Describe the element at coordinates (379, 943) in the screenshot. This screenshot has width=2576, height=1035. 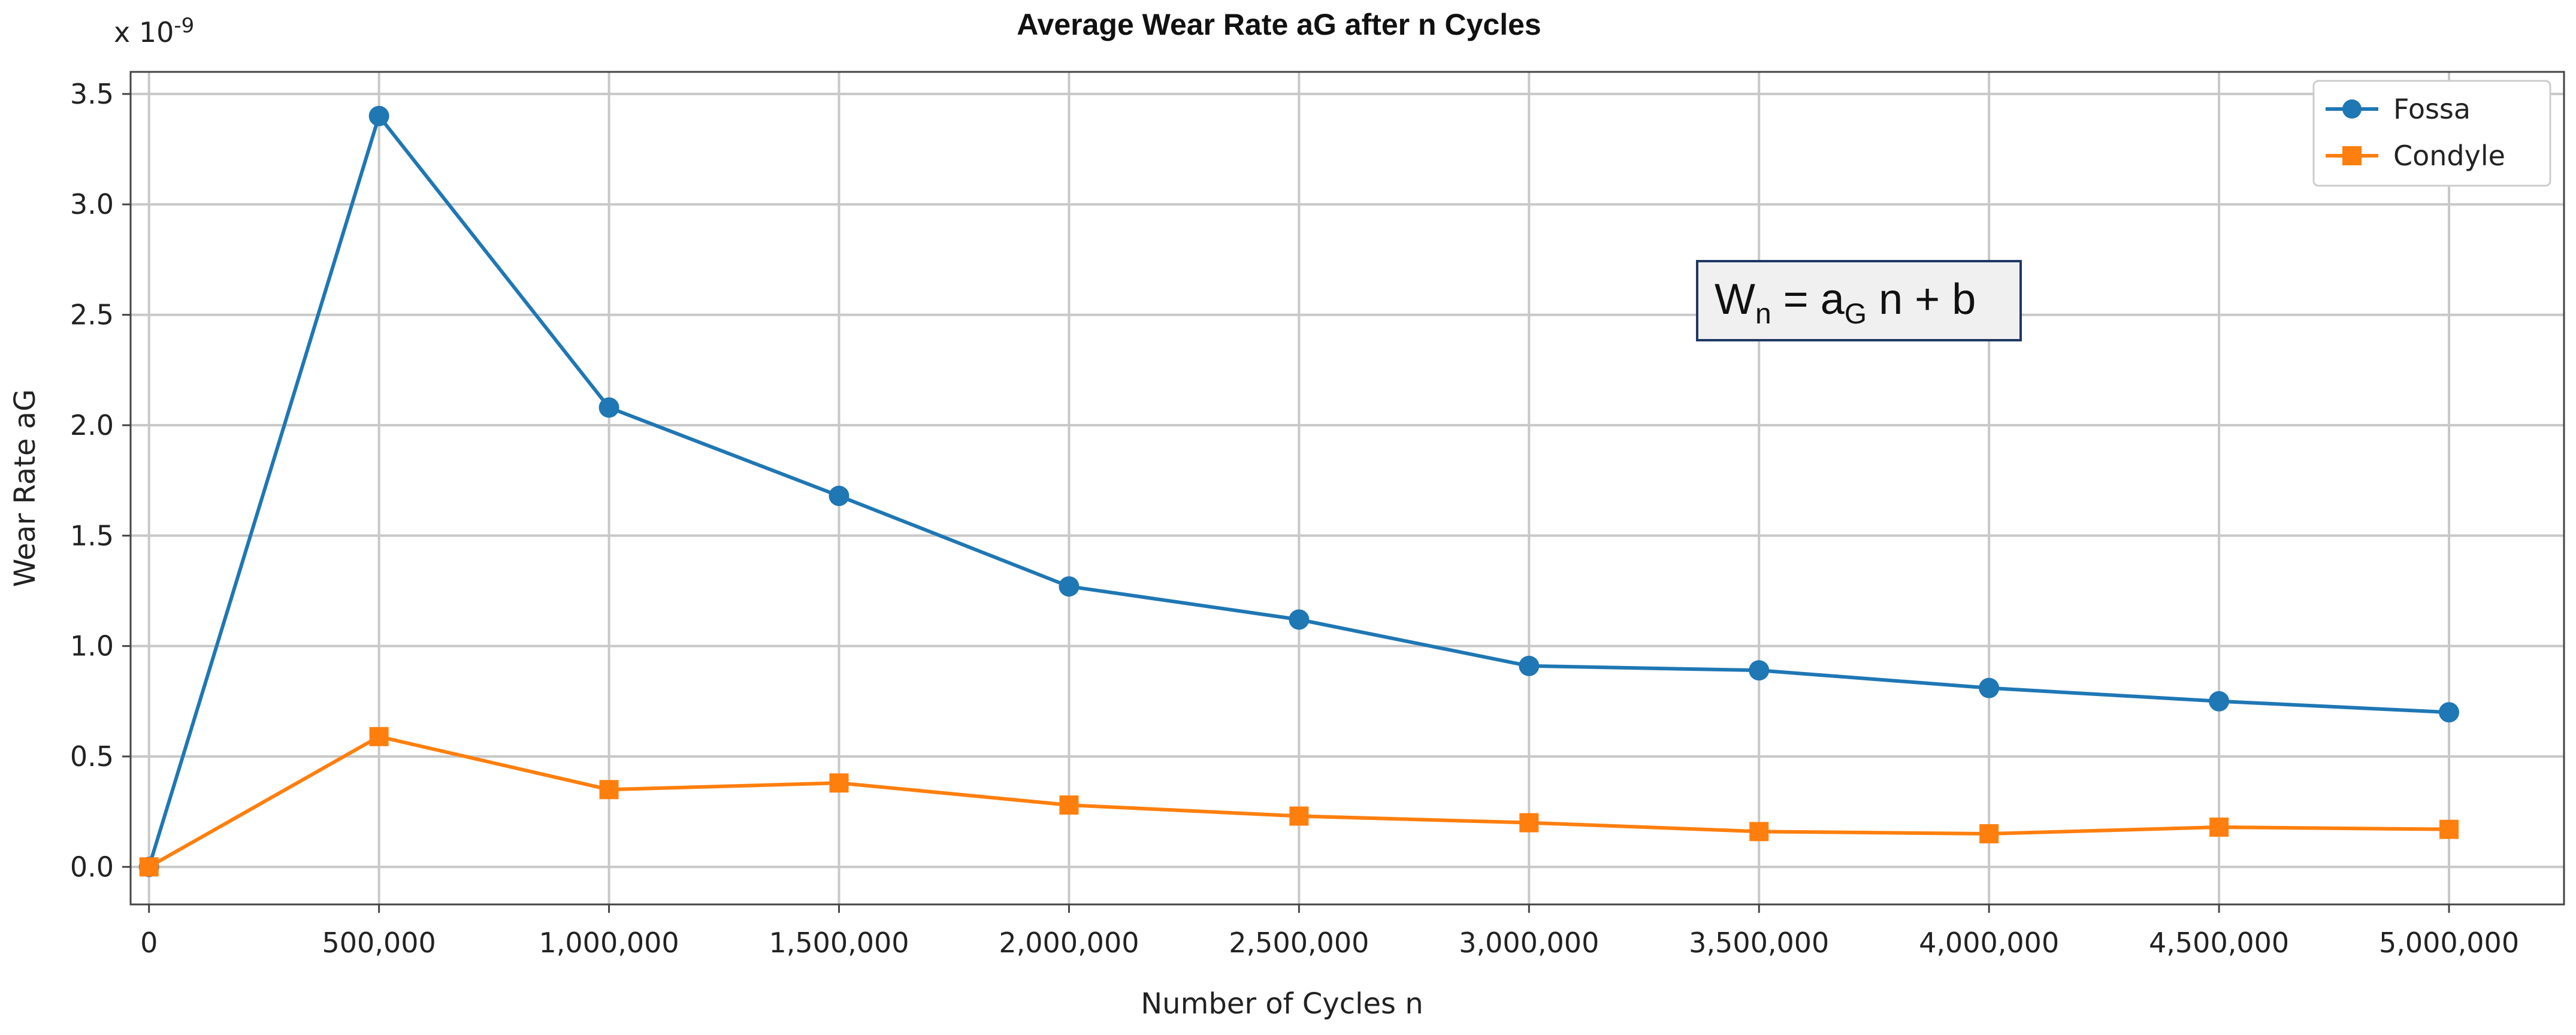
I see `x-tick-label: 500,000` at that location.